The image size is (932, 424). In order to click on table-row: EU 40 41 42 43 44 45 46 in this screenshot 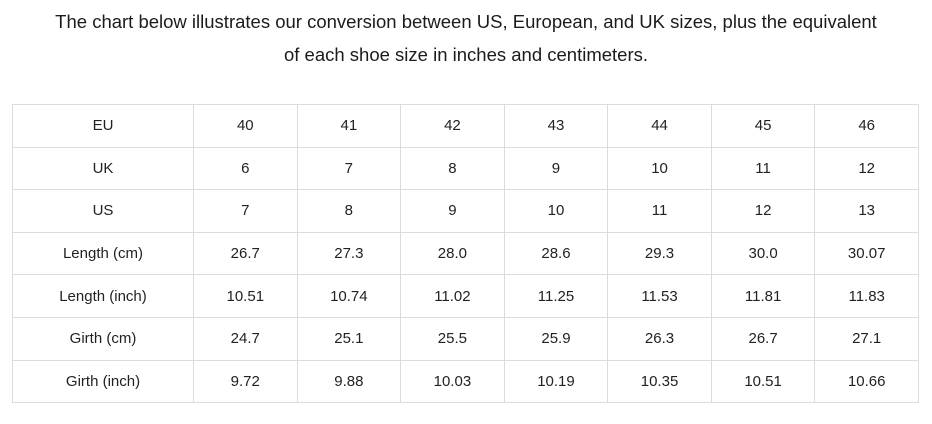, I will do `click(465, 126)`.